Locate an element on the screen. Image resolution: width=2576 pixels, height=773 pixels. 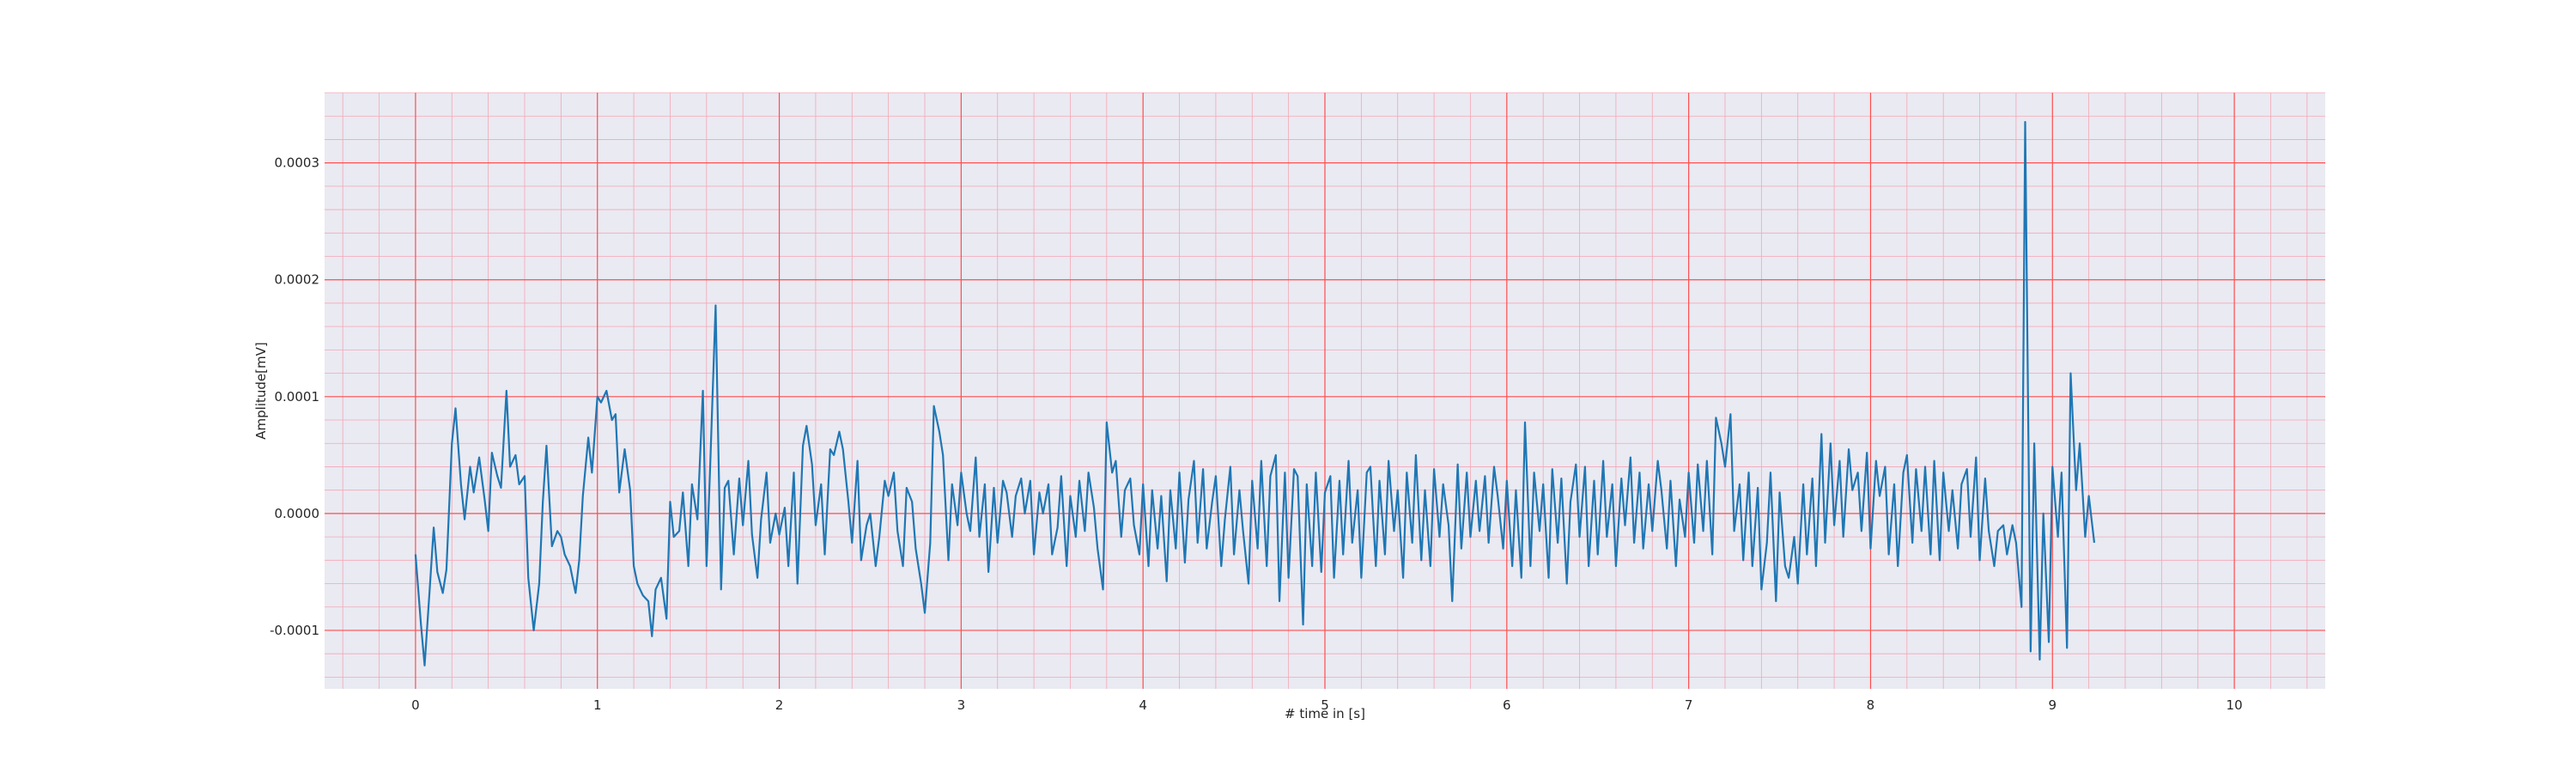
y-tick-label: 0.0001 is located at coordinates (297, 397).